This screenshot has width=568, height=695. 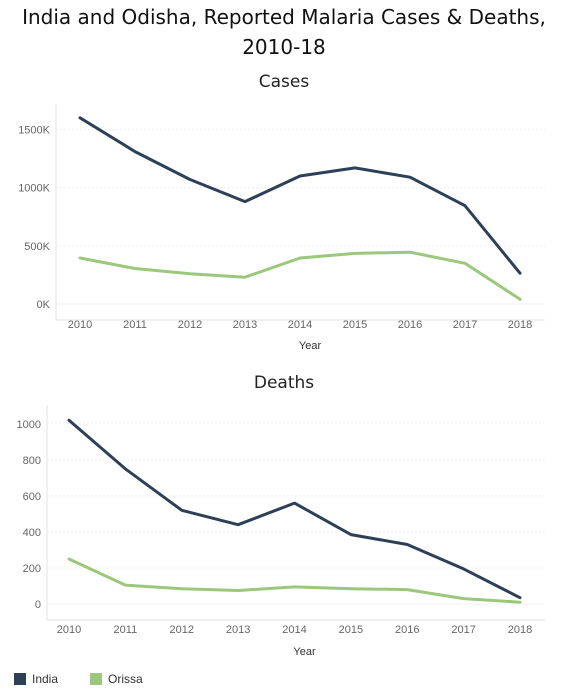 What do you see at coordinates (520, 325) in the screenshot?
I see `cases-x-tick-label: 2018` at bounding box center [520, 325].